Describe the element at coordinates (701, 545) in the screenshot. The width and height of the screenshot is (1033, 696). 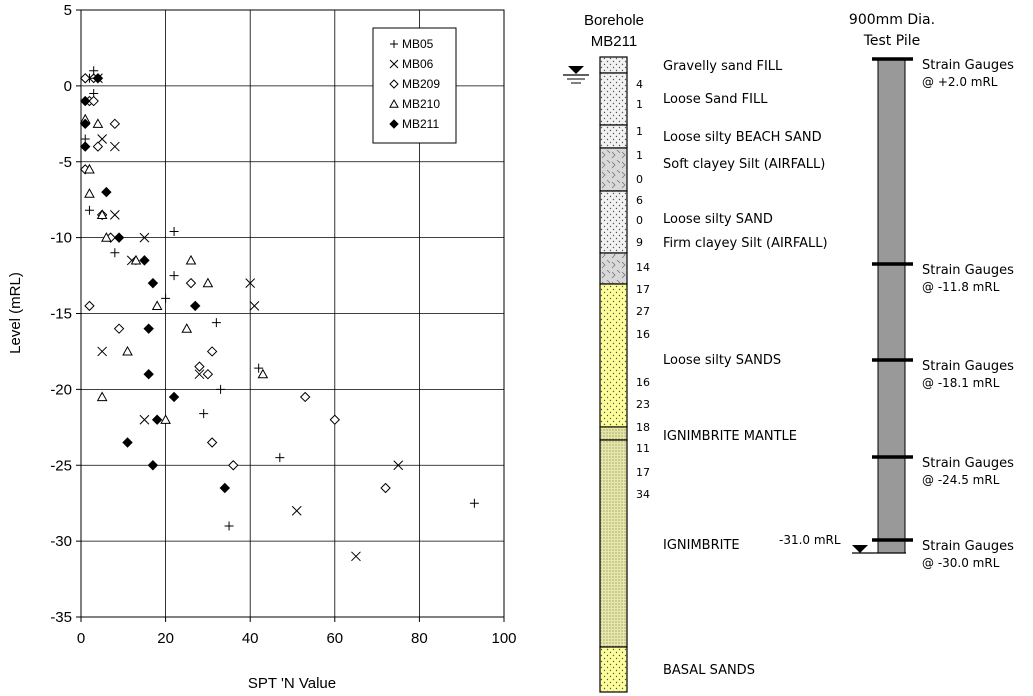
I see `layer-label: IGNIMBRITE` at that location.